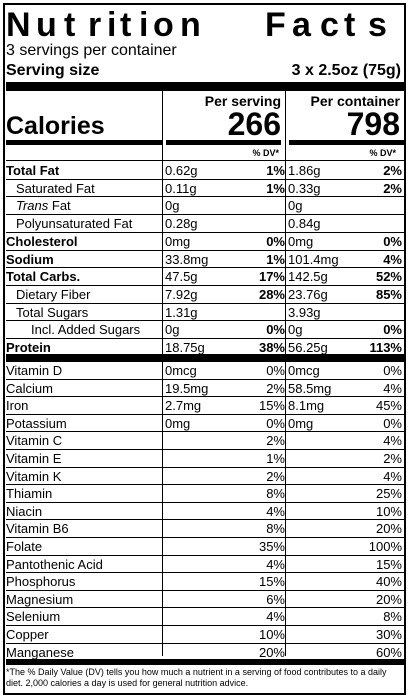 The image size is (411, 700). What do you see at coordinates (242, 101) in the screenshot?
I see `per-serving-header: Per serving` at bounding box center [242, 101].